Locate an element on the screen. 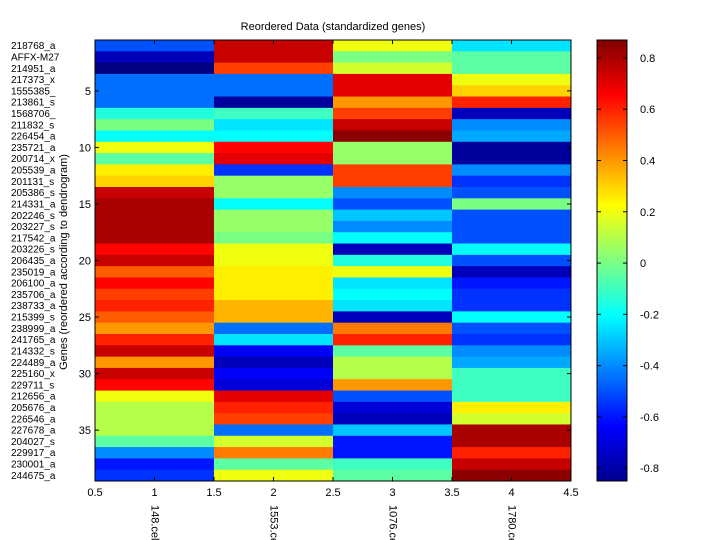  y-tick-label: 25 is located at coordinates (85, 318).